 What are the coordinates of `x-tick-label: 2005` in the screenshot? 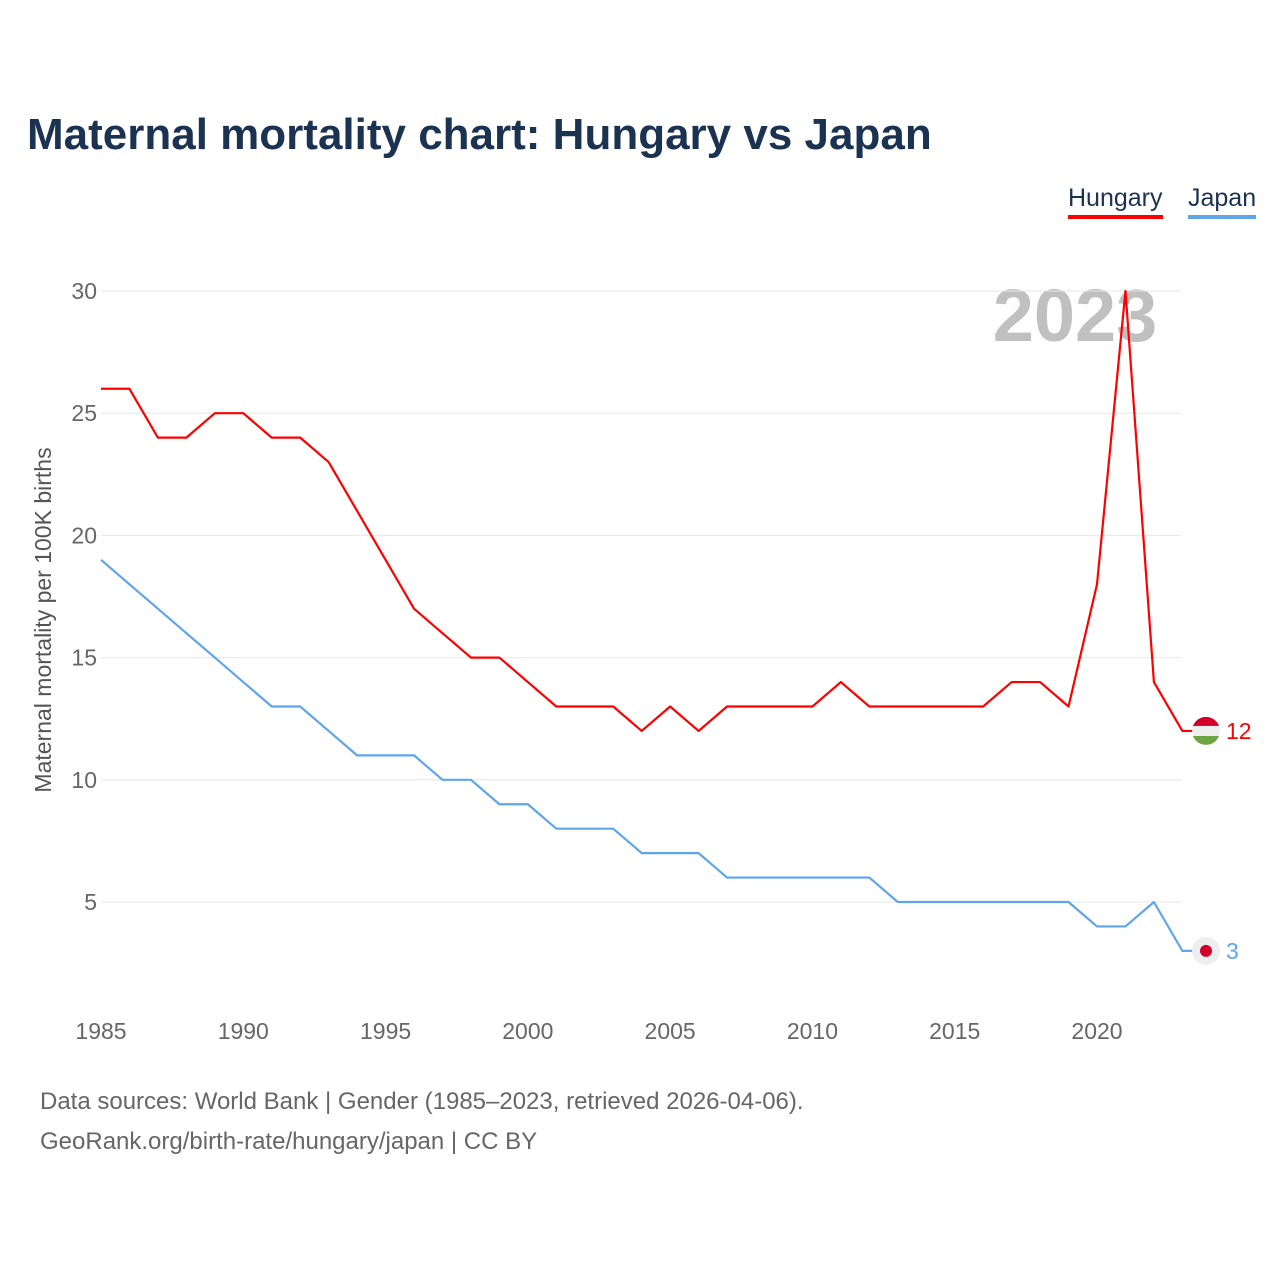 It's located at (670, 1031).